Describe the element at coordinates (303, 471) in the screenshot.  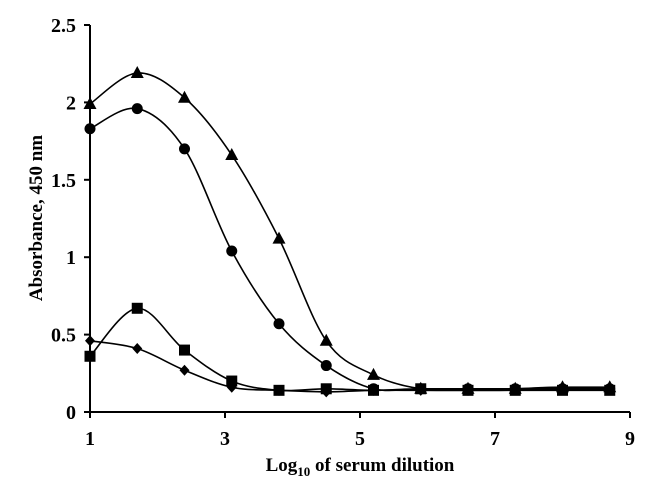
I see `x-axis-title-subscript: 10` at that location.